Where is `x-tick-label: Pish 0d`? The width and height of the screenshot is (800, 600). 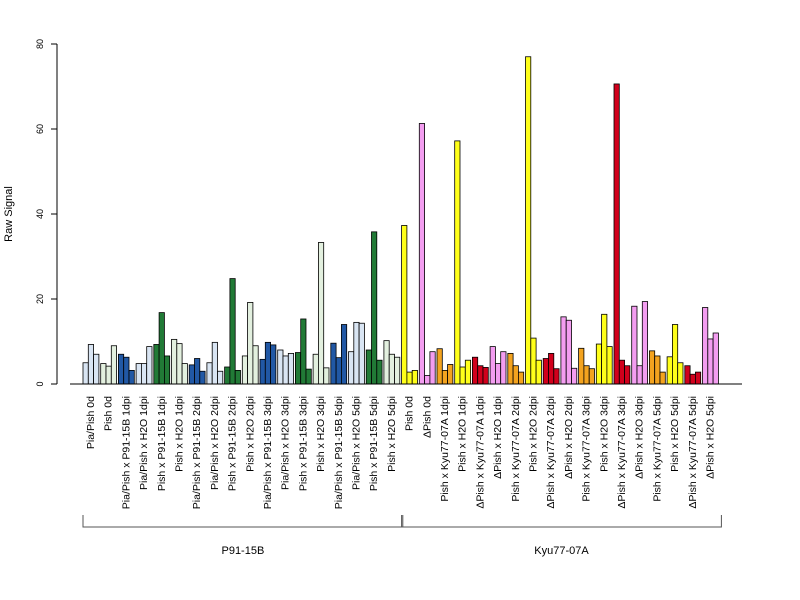 x-tick-label: Pish 0d is located at coordinates (410, 413).